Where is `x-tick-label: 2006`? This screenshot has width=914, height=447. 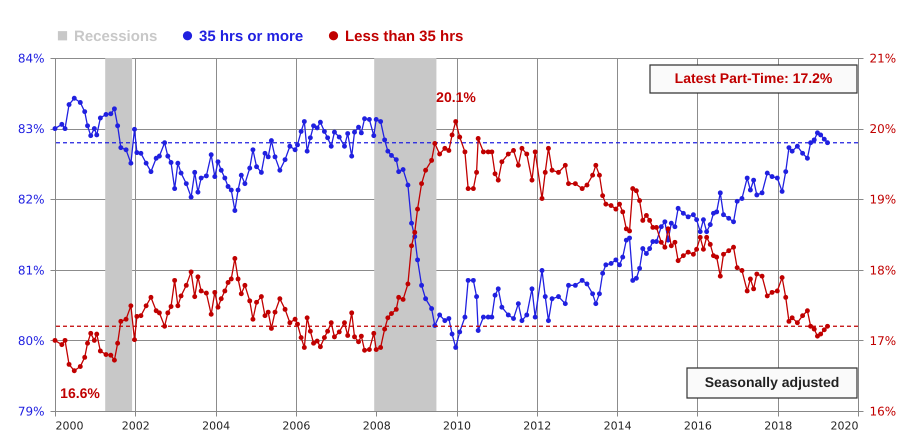
x-tick-label: 2006 is located at coordinates (296, 426).